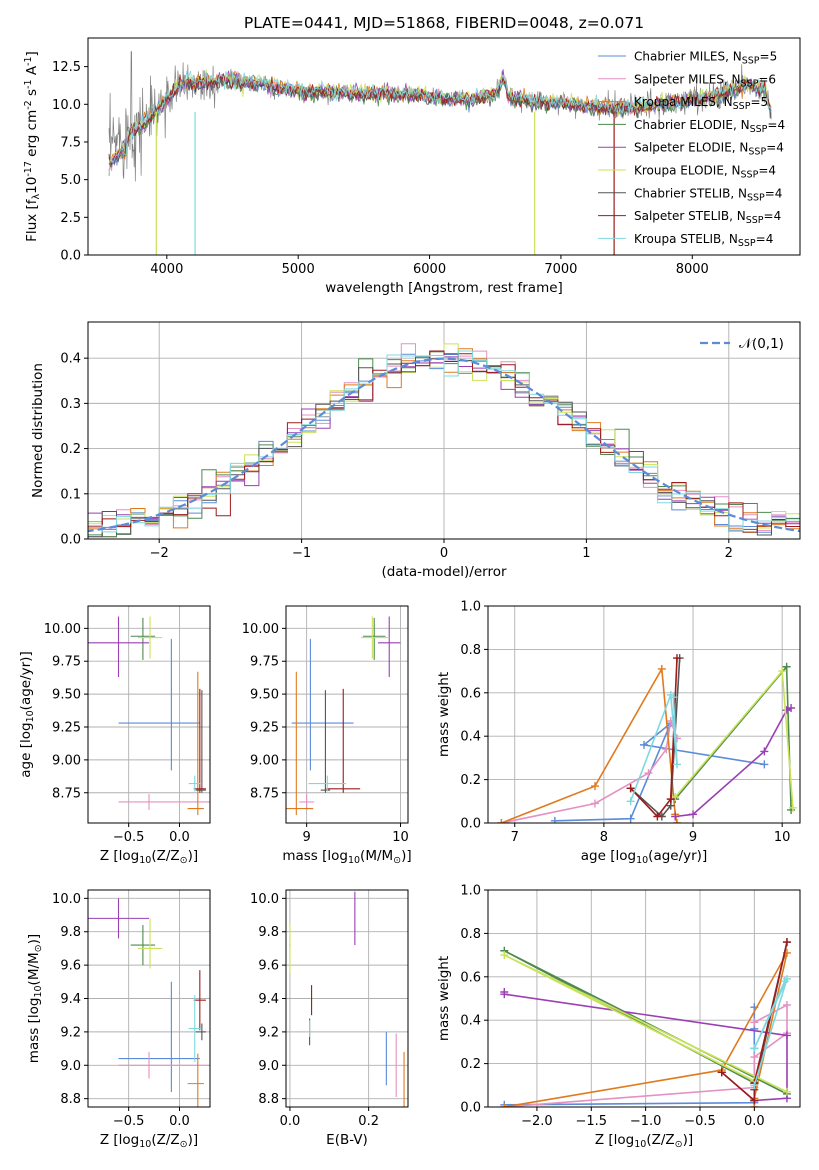 The width and height of the screenshot is (819, 1170). Describe the element at coordinates (179, 1121) in the screenshot. I see `x-tick-label: 0.0` at that location.